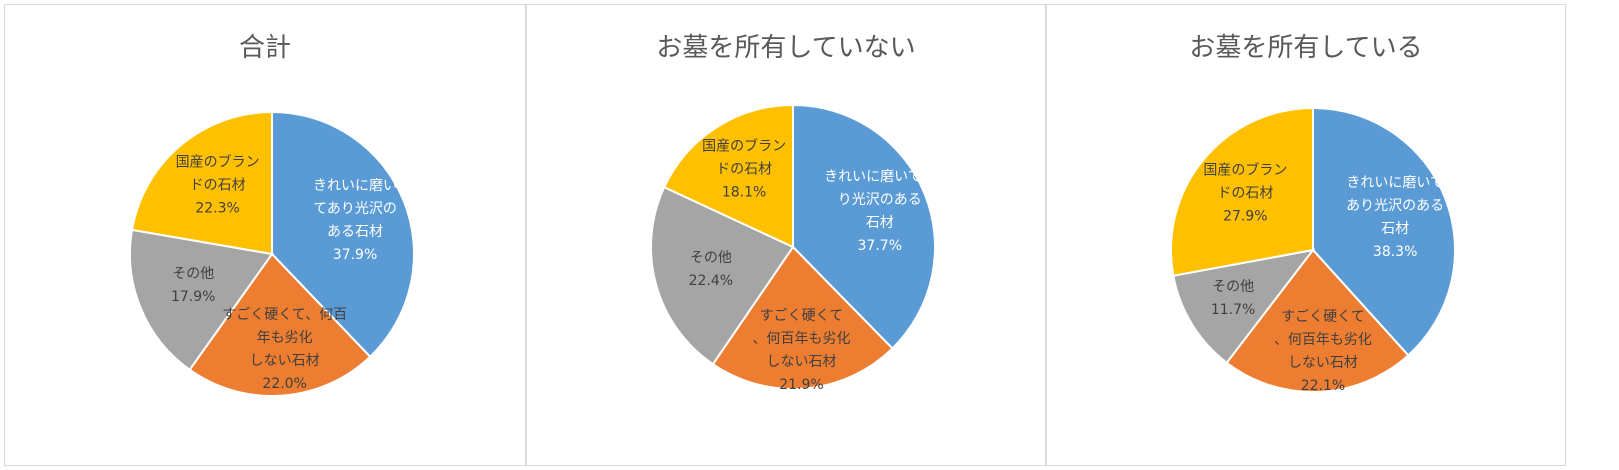  Describe the element at coordinates (880, 245) in the screenshot. I see `data-label-value: 37.7%` at that location.